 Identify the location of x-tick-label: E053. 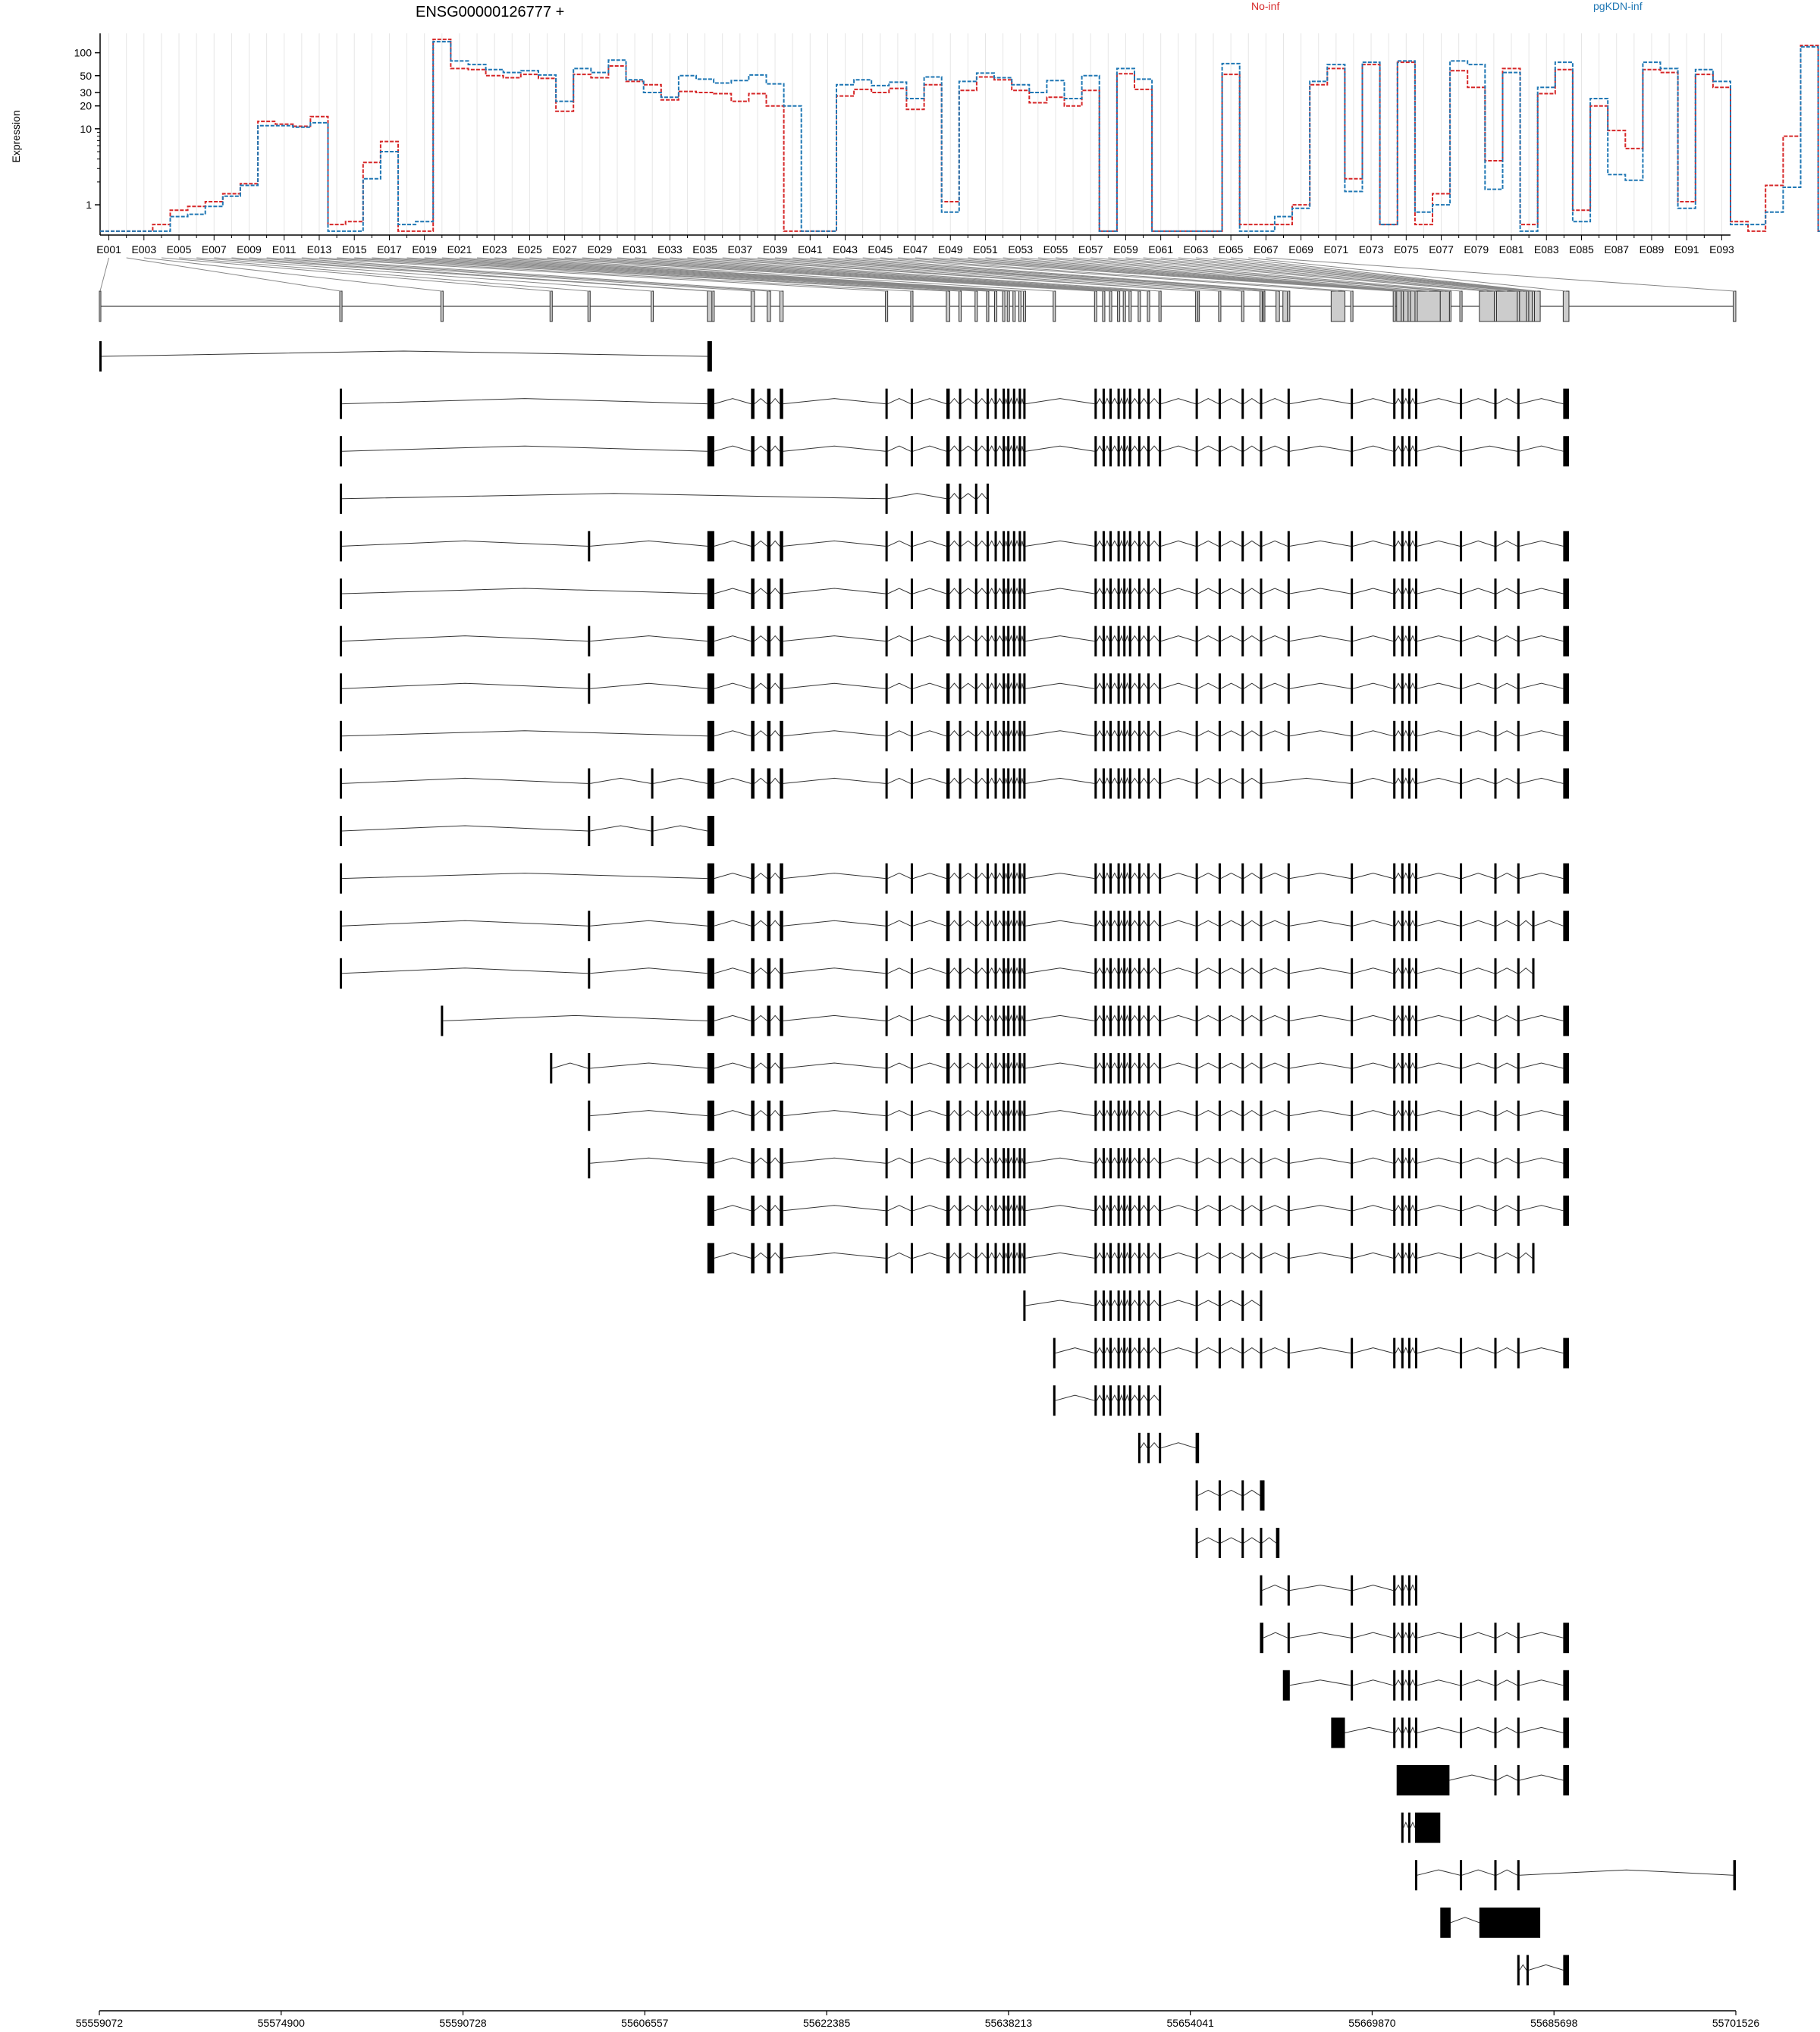
(1020, 249).